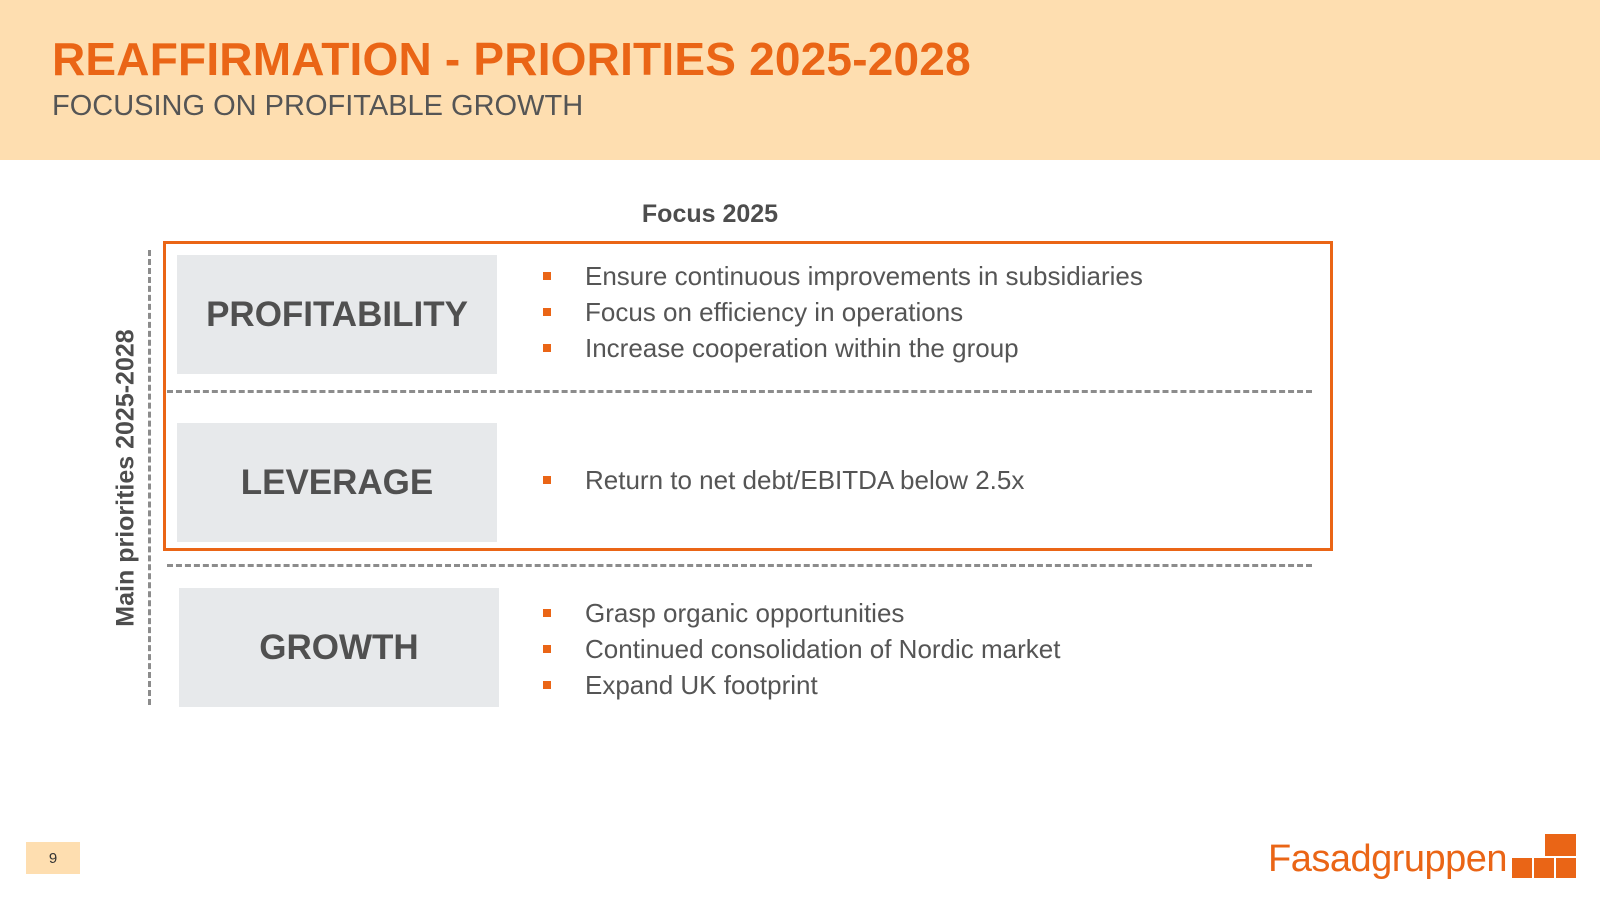 Image resolution: width=1600 pixels, height=900 pixels. Describe the element at coordinates (318, 106) in the screenshot. I see `page-subtitle: FOCUSING ON PROFITABLE GROWTH` at that location.